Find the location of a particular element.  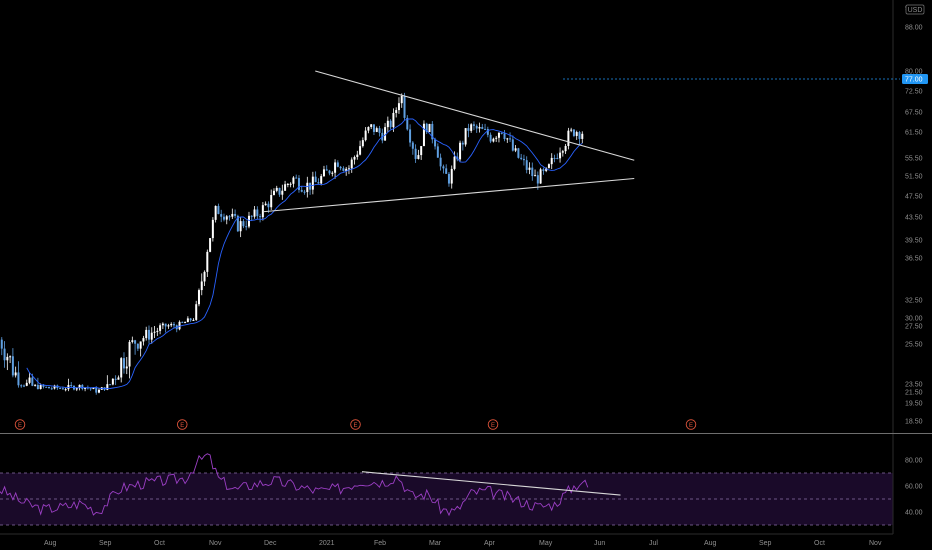

price-tick-label: 32.50 is located at coordinates (914, 301).